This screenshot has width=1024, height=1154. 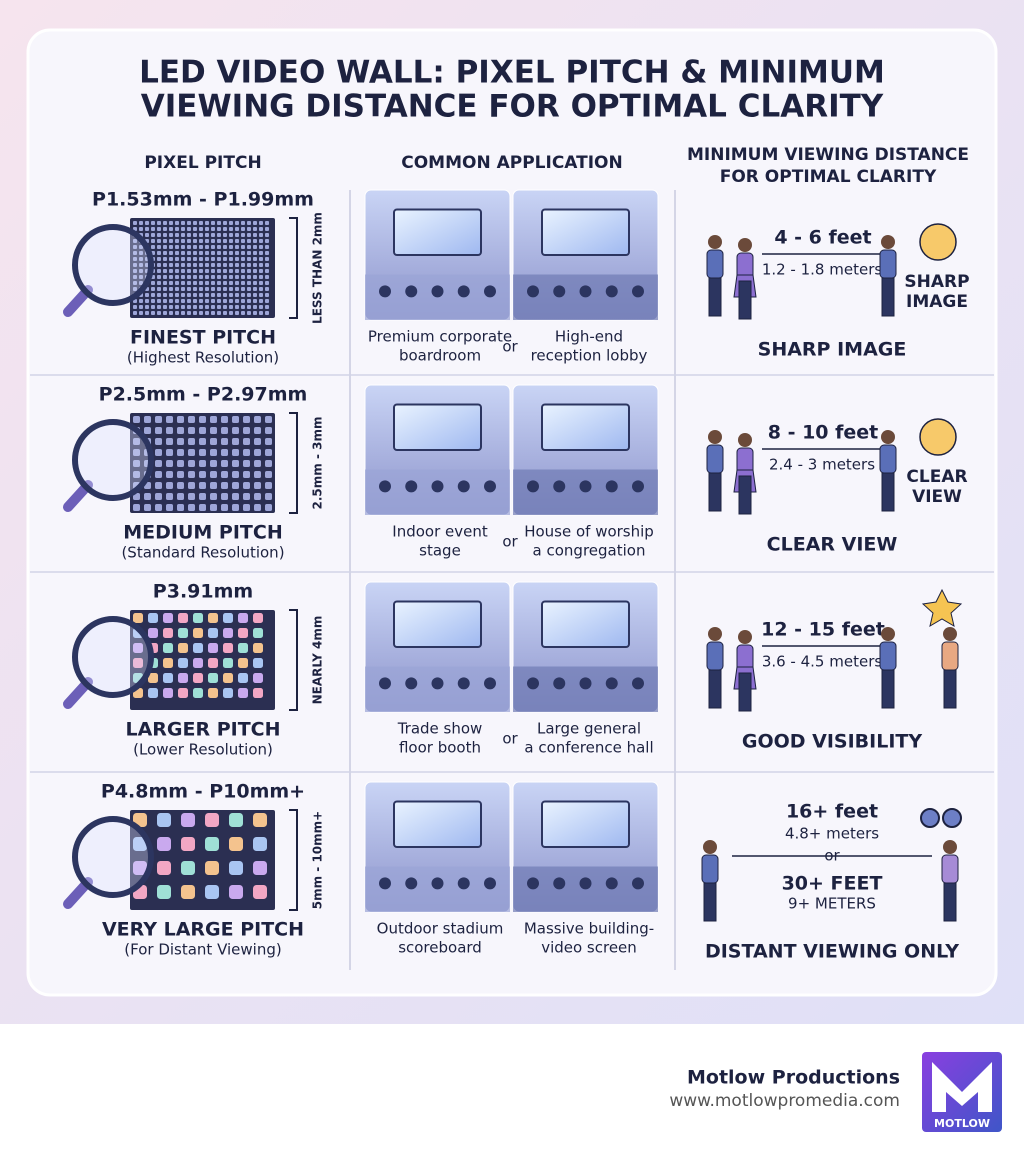 I want to click on size-bracket, so click(x=293, y=268).